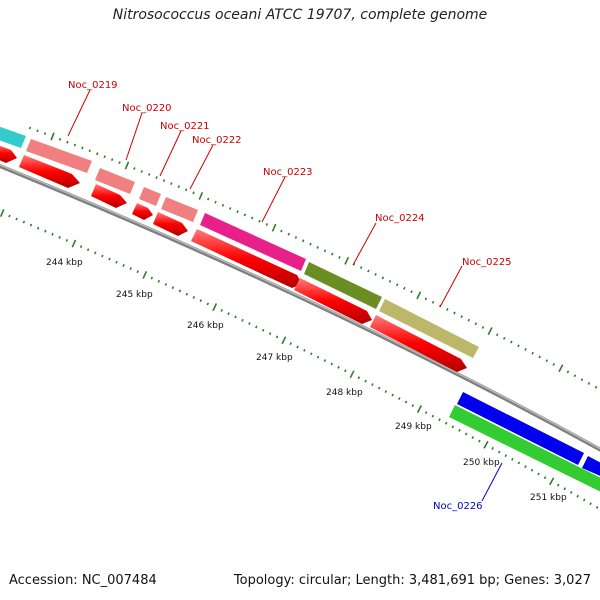 The height and width of the screenshot is (600, 600). What do you see at coordinates (458, 506) in the screenshot?
I see `gene-label-noc0226: Noc_0226` at bounding box center [458, 506].